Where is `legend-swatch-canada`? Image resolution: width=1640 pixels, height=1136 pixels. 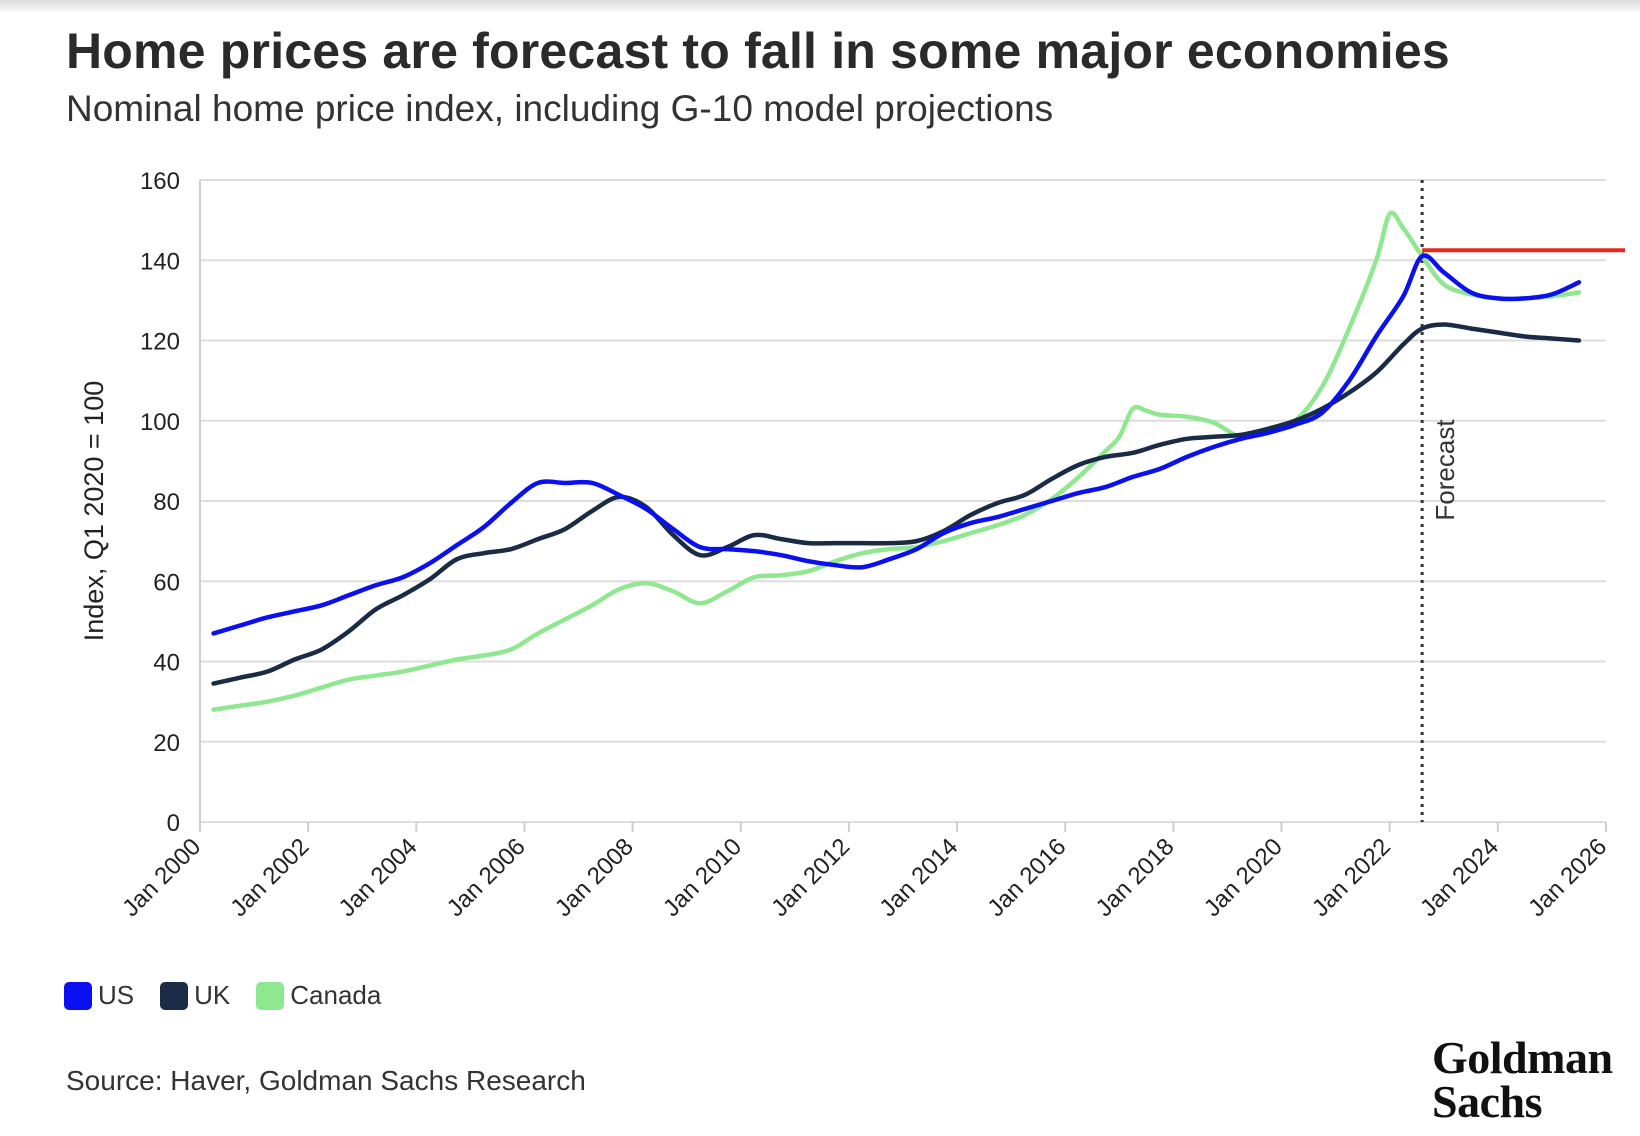 legend-swatch-canada is located at coordinates (270, 995).